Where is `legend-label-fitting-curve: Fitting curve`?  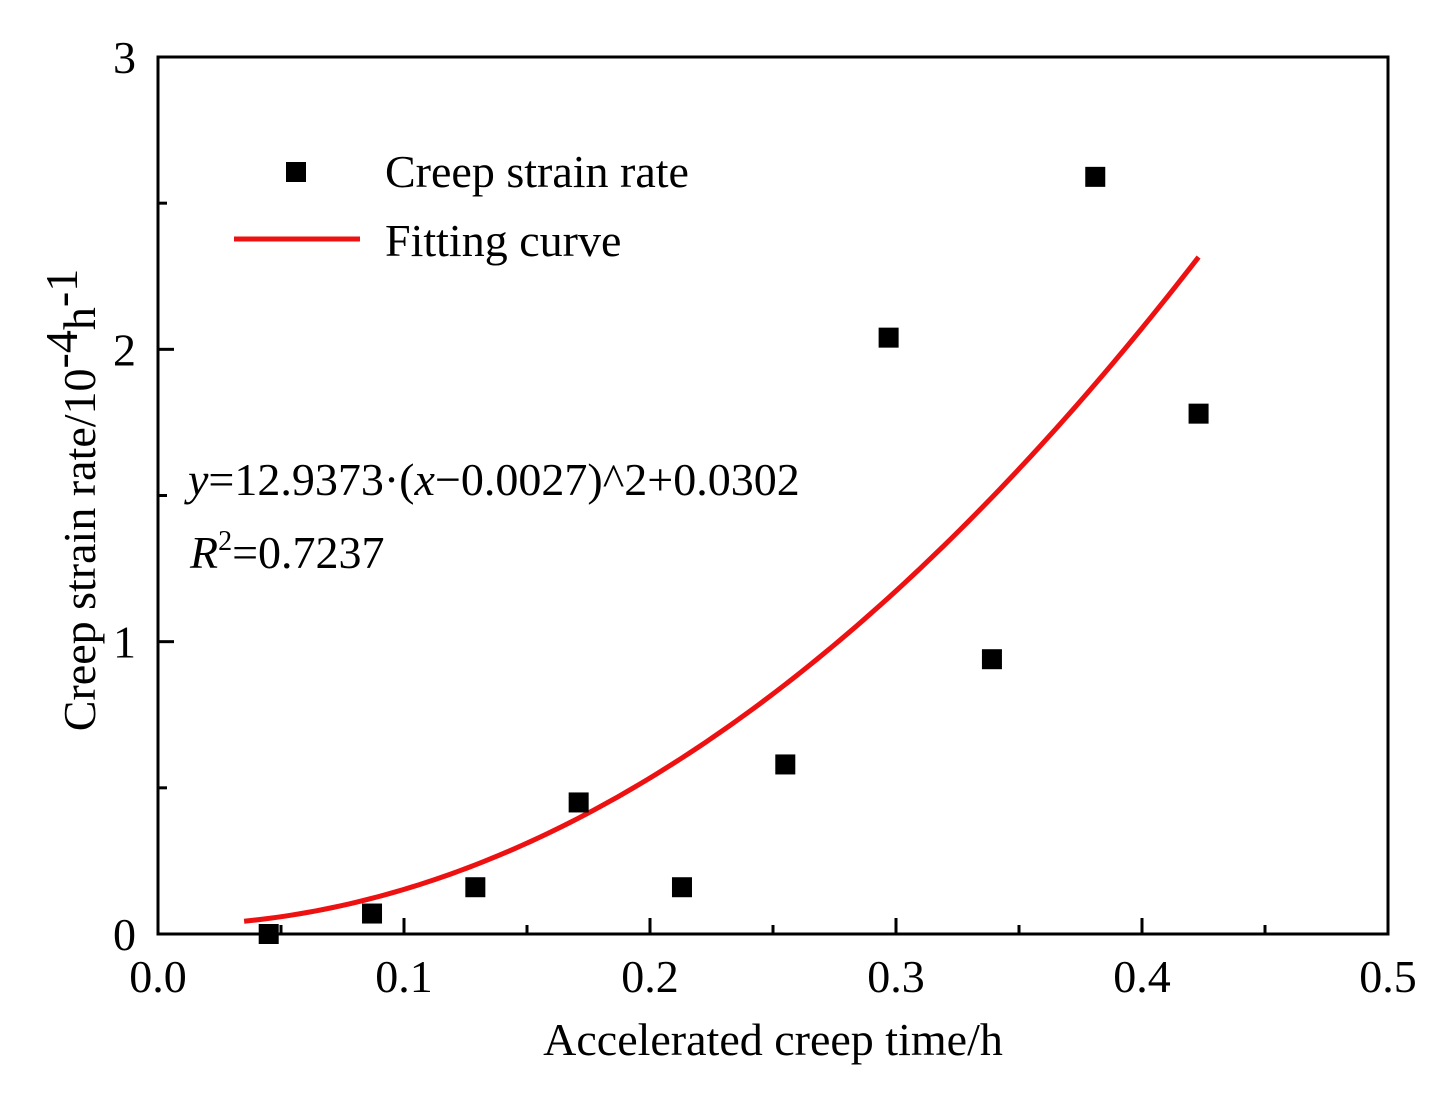
legend-label-fitting-curve: Fitting curve is located at coordinates (503, 240).